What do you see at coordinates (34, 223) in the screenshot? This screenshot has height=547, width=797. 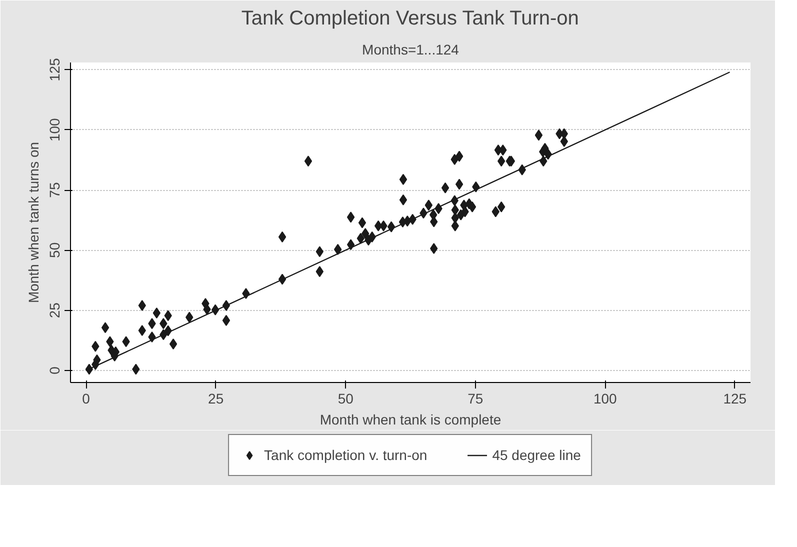 I see `y-axis-title: Month when tank turns on` at bounding box center [34, 223].